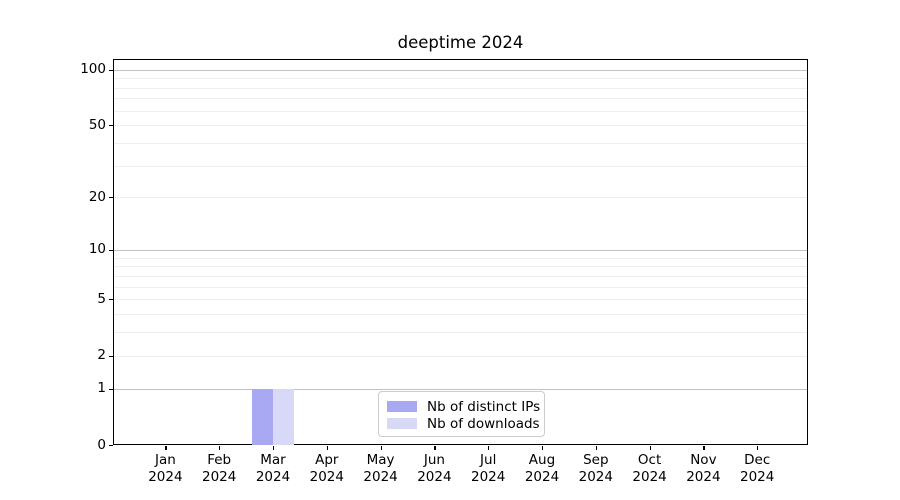 This screenshot has height=500, width=900. I want to click on legend-row: Nb of distinct IPs, so click(463, 406).